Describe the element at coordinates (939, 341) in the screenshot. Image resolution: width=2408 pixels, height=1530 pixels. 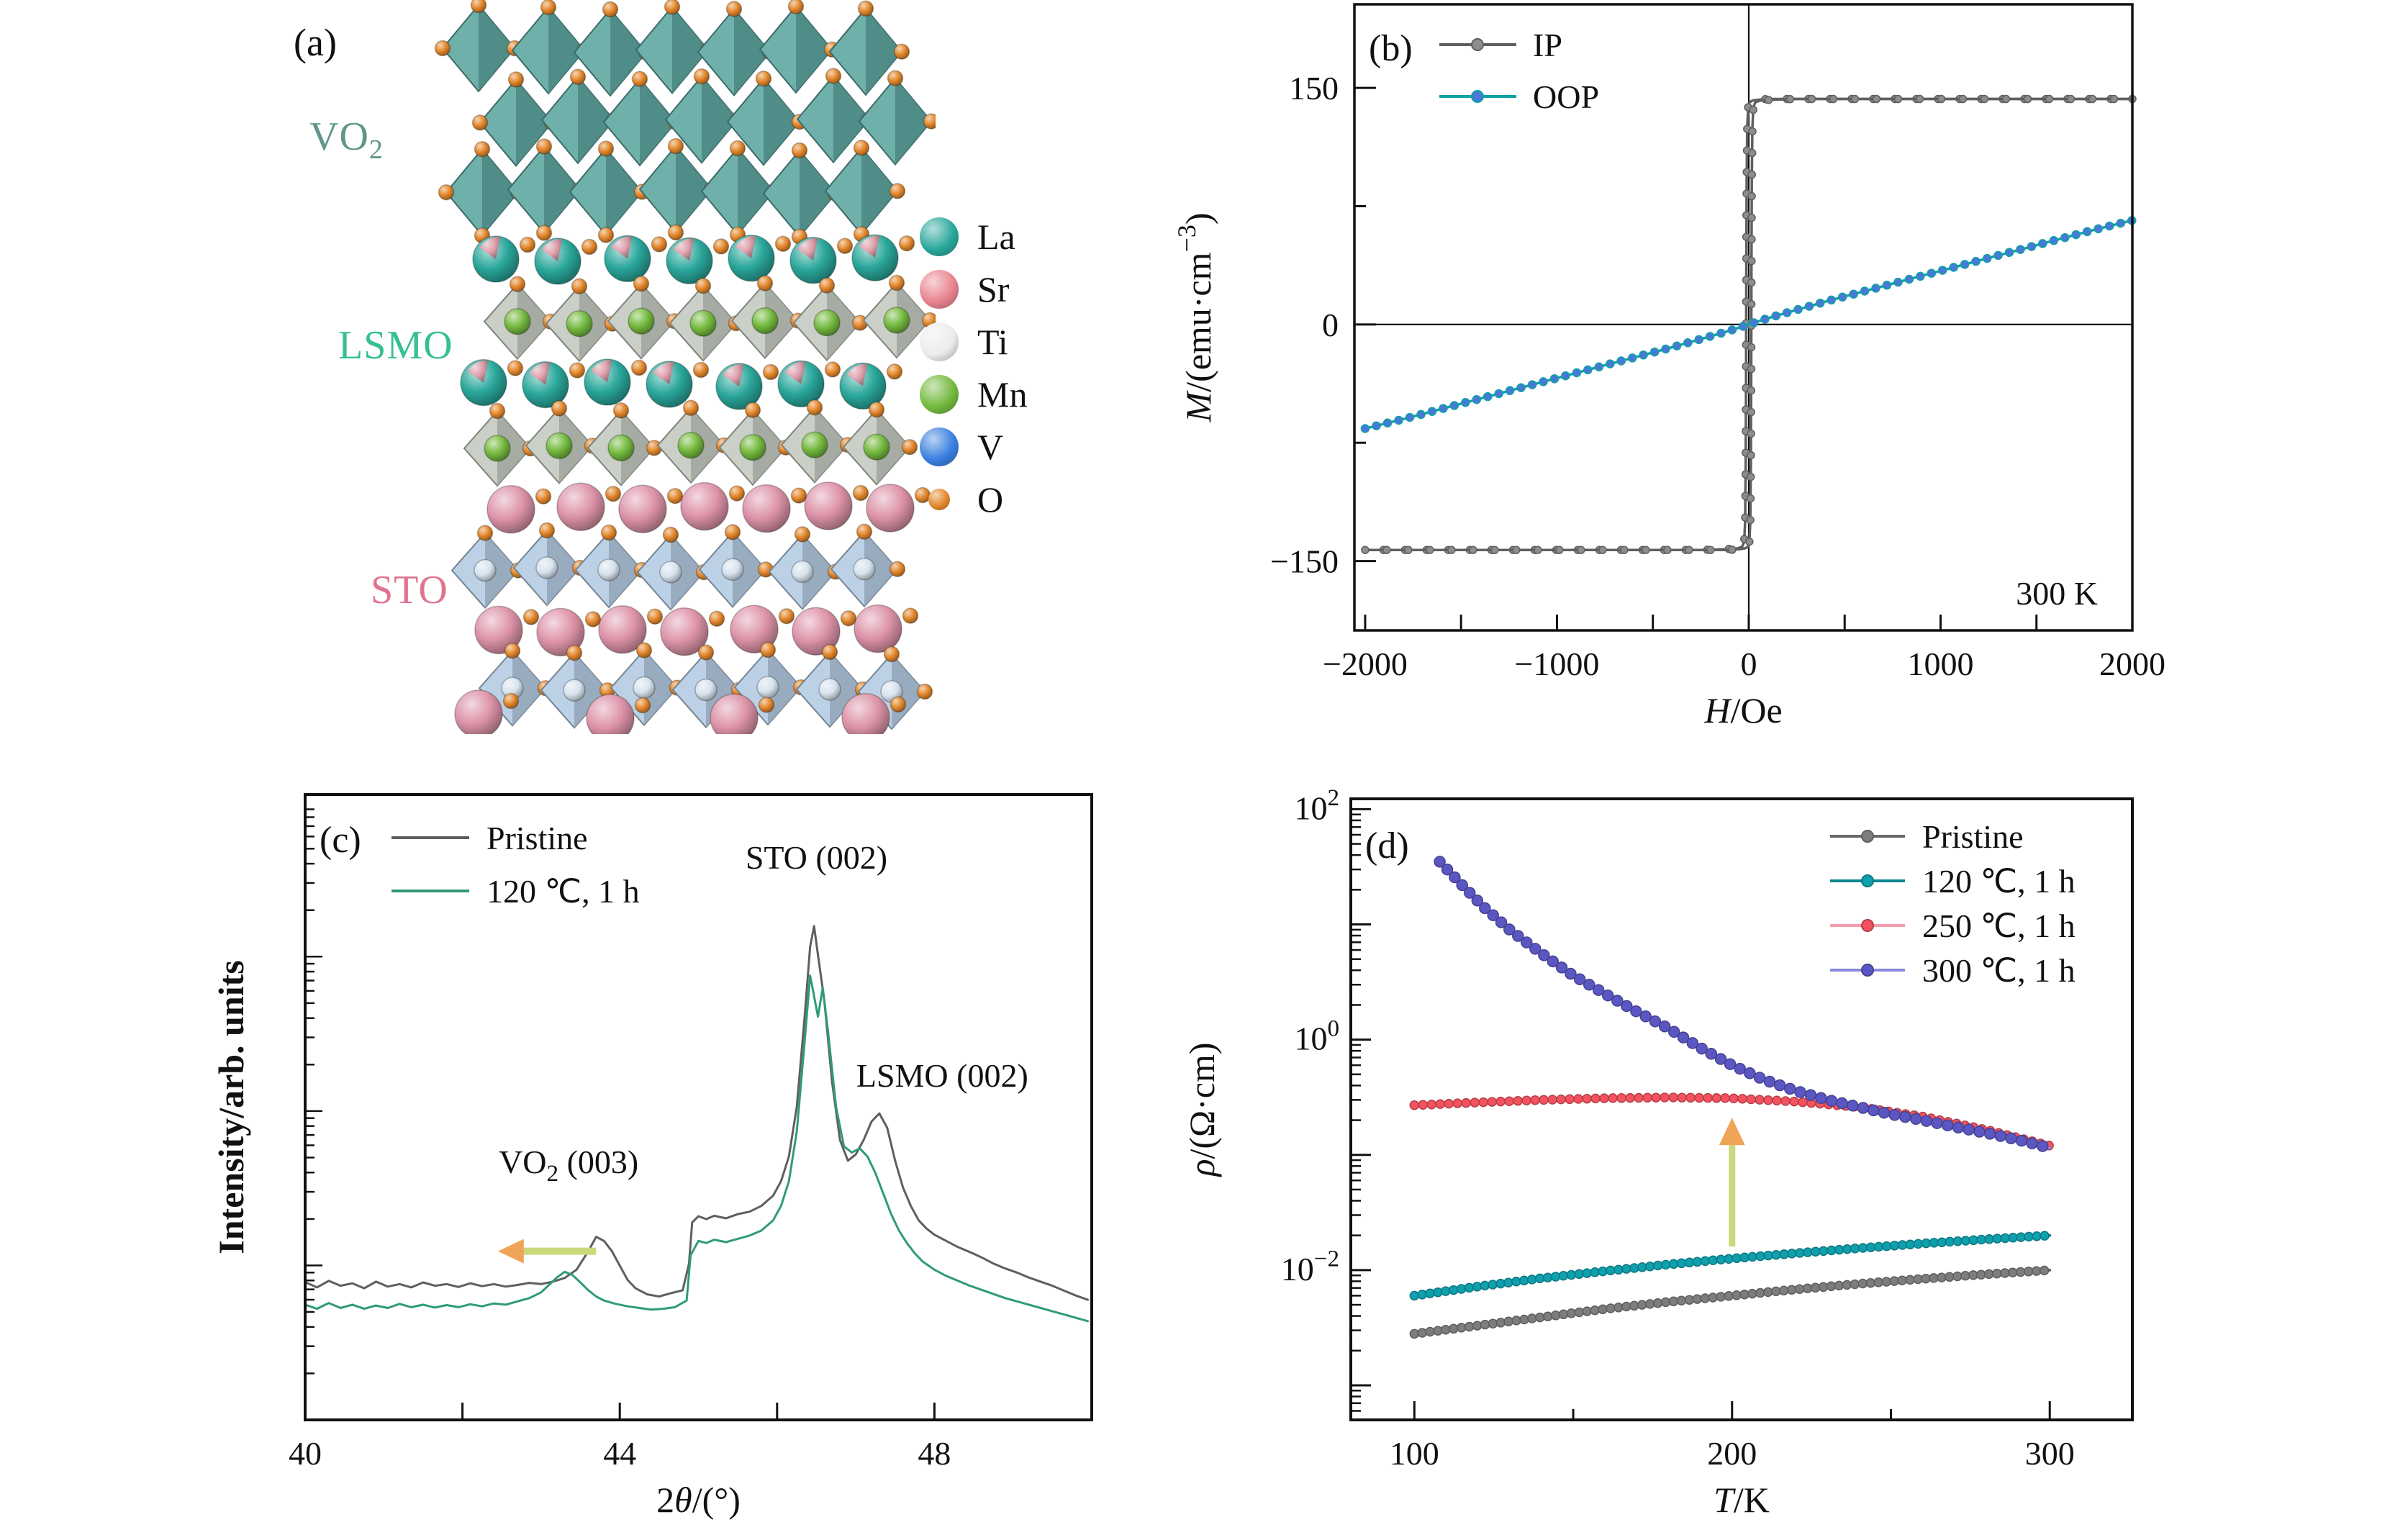
I see `ti-atom-swatch` at that location.